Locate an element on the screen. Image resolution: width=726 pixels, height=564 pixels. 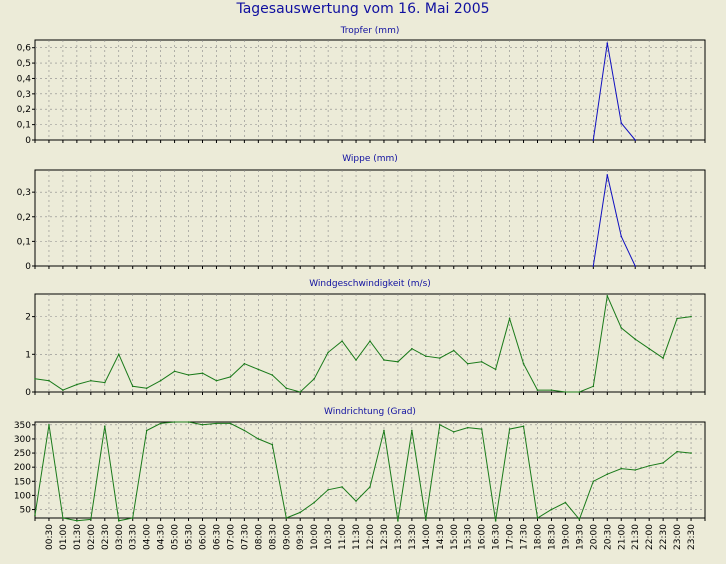
x-tick-label: 21:00 is located at coordinates (622, 537).